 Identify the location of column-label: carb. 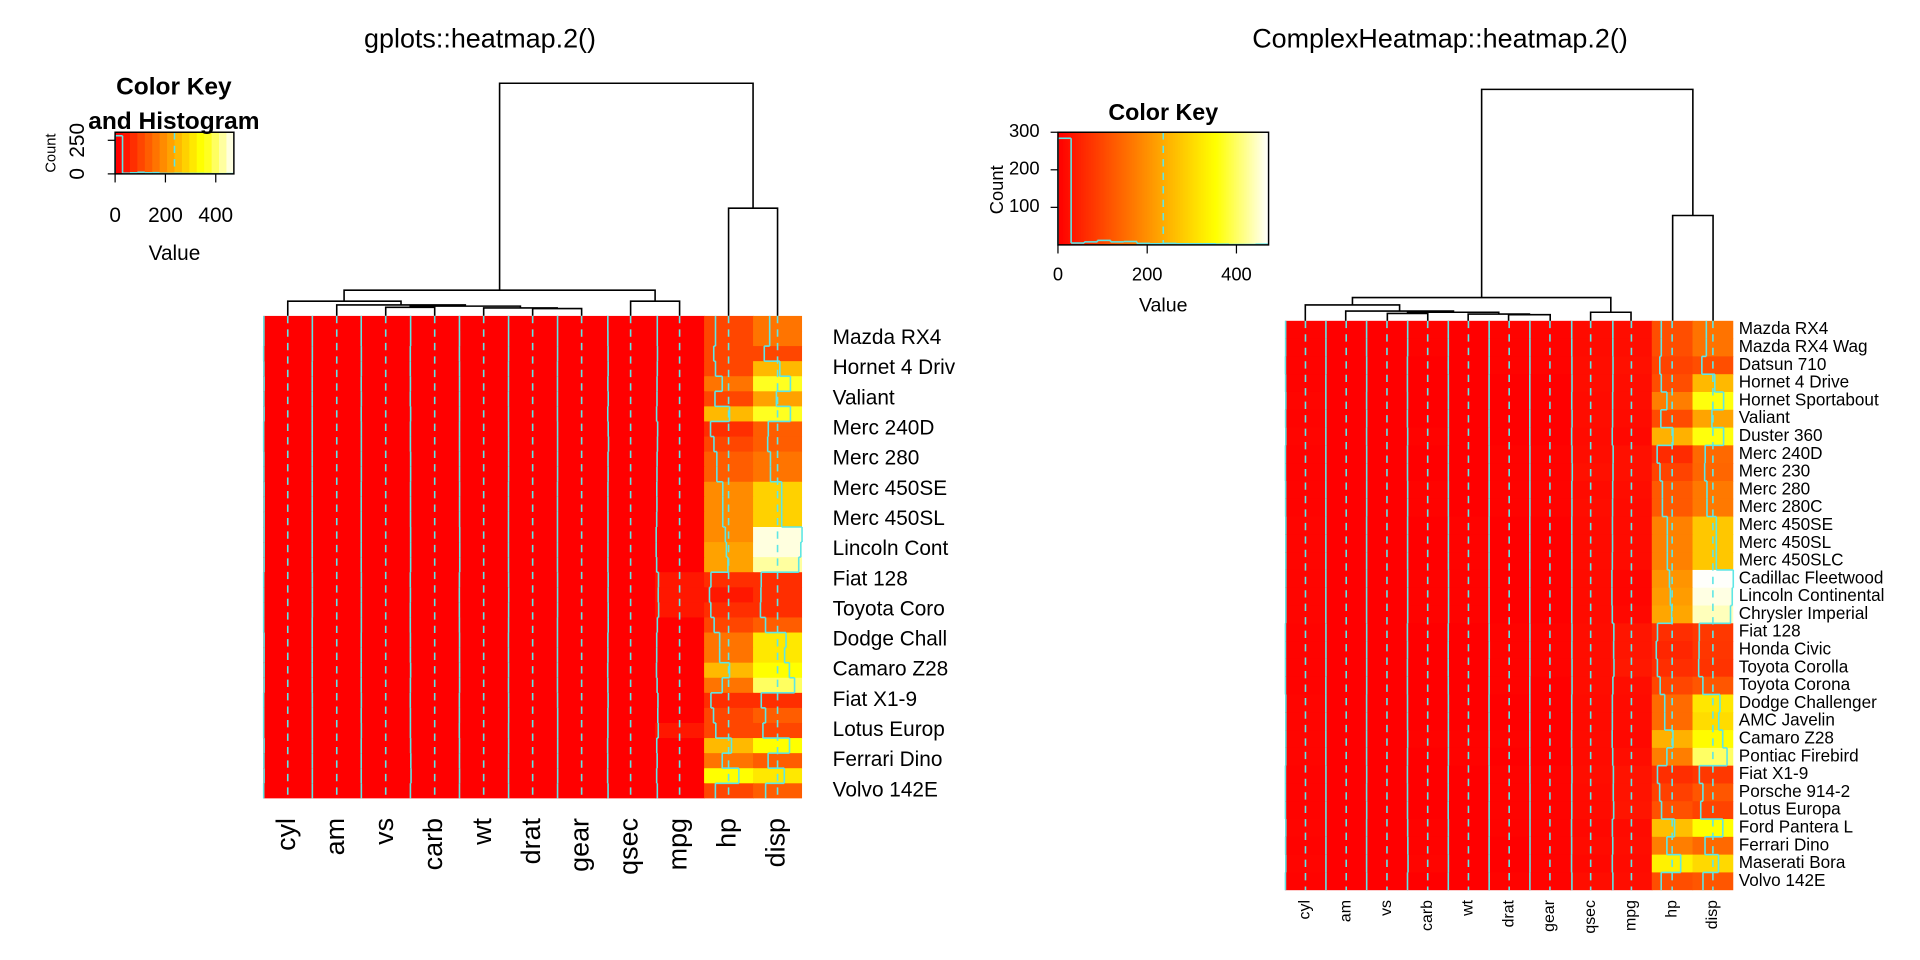
(433, 844).